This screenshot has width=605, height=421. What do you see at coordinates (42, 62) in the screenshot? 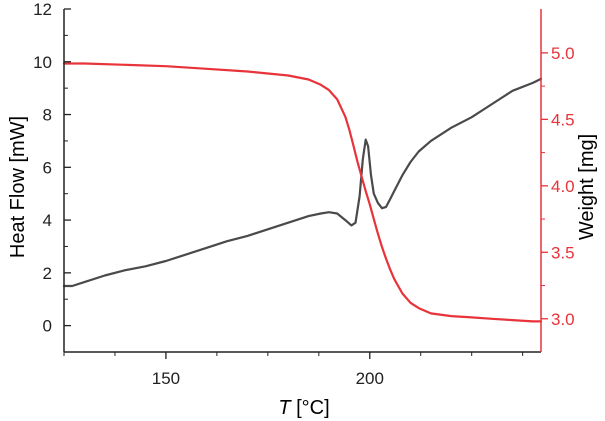
I see `left-y-tick-label: 10` at bounding box center [42, 62].